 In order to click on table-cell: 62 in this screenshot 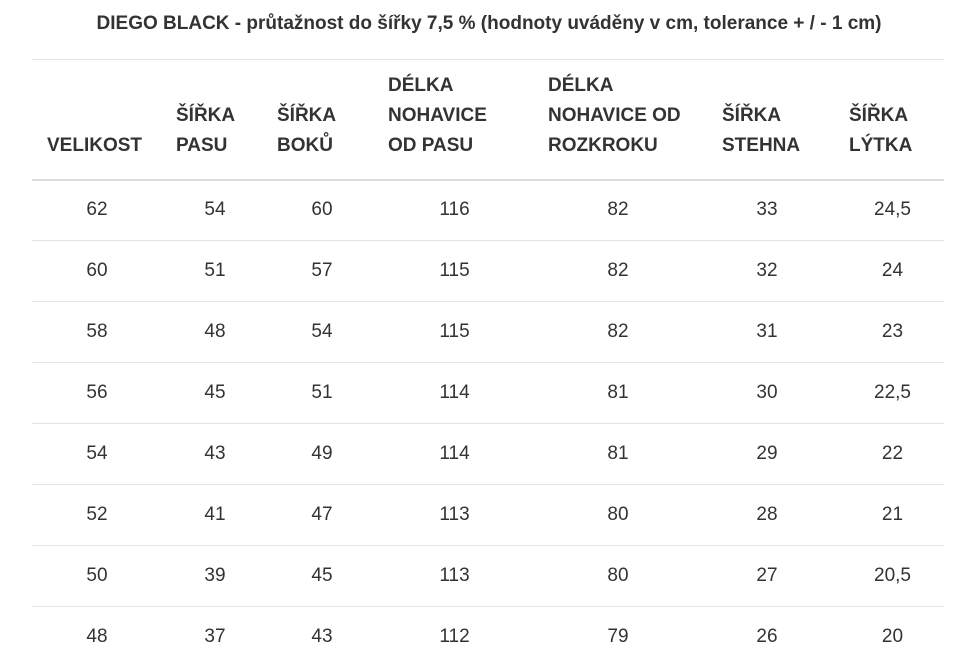, I will do `click(97, 210)`.